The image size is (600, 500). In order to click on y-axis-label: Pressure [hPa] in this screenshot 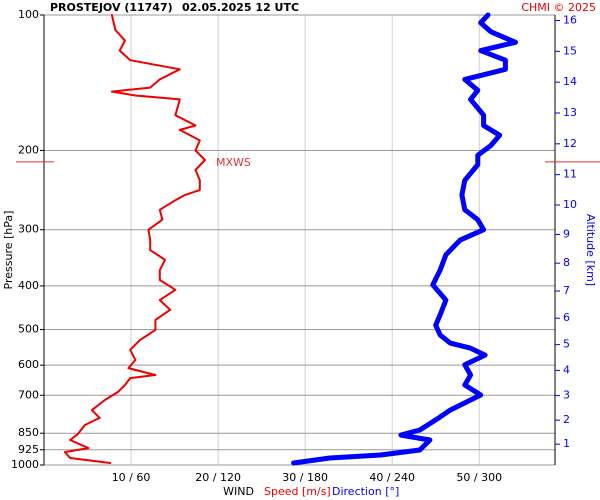, I will do `click(8, 250)`.